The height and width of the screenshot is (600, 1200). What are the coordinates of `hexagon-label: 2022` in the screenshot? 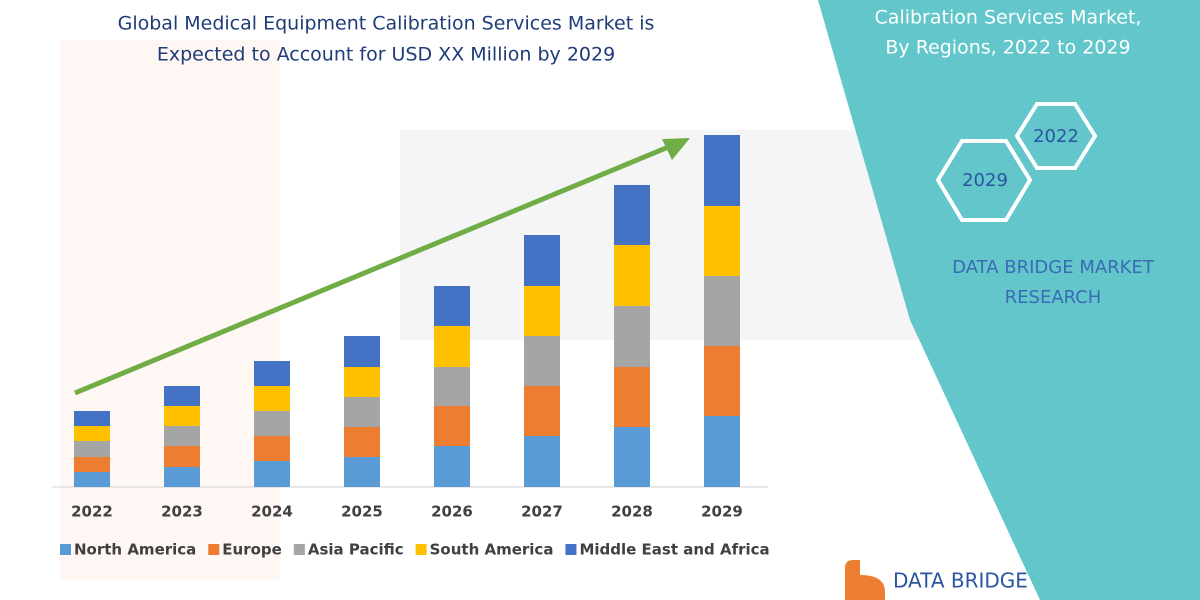 It's located at (1056, 136).